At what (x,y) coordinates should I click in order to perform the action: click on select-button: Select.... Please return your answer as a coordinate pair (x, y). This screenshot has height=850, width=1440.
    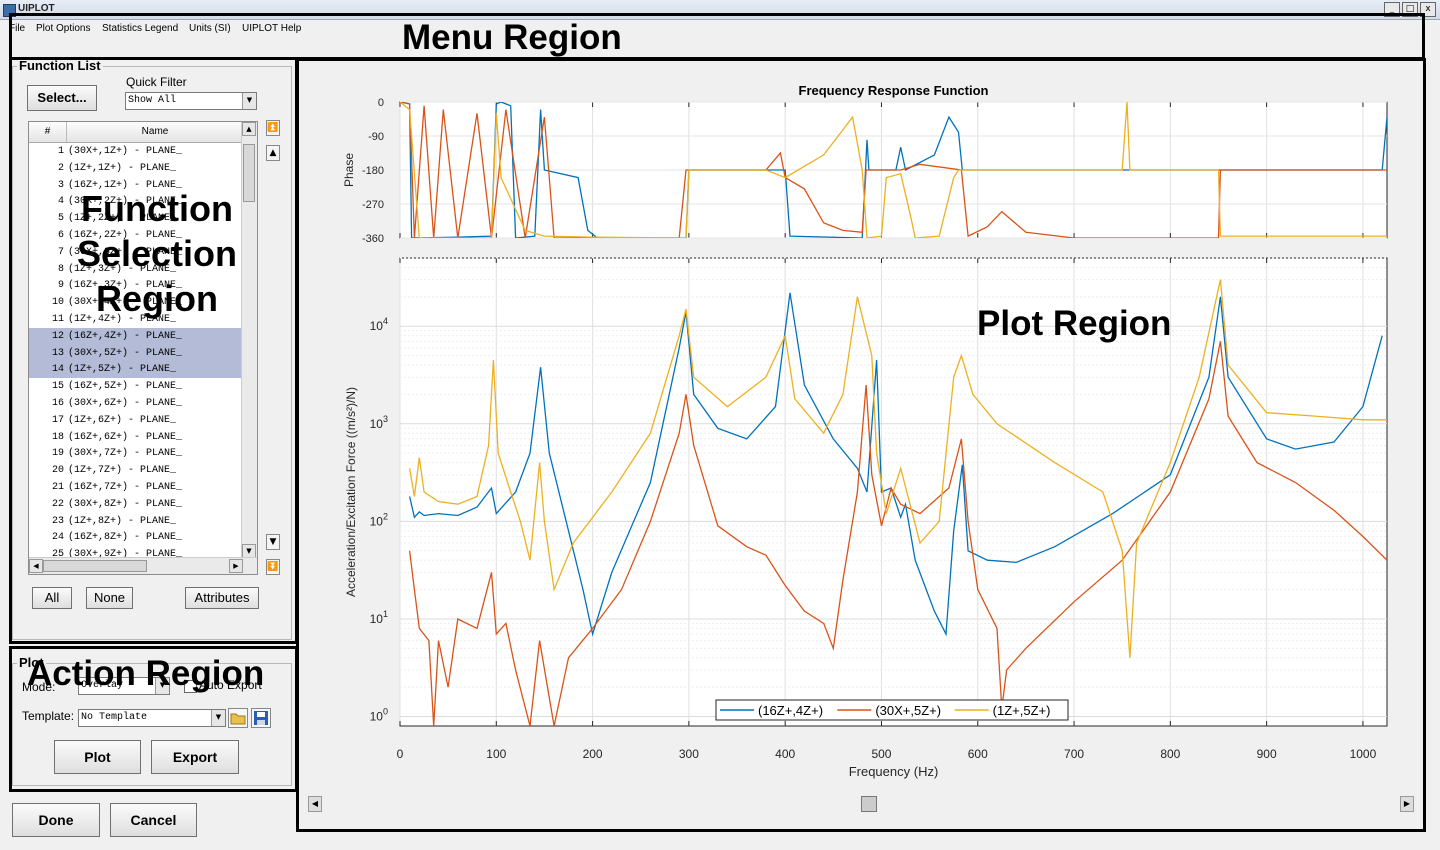
    Looking at the image, I should click on (62, 98).